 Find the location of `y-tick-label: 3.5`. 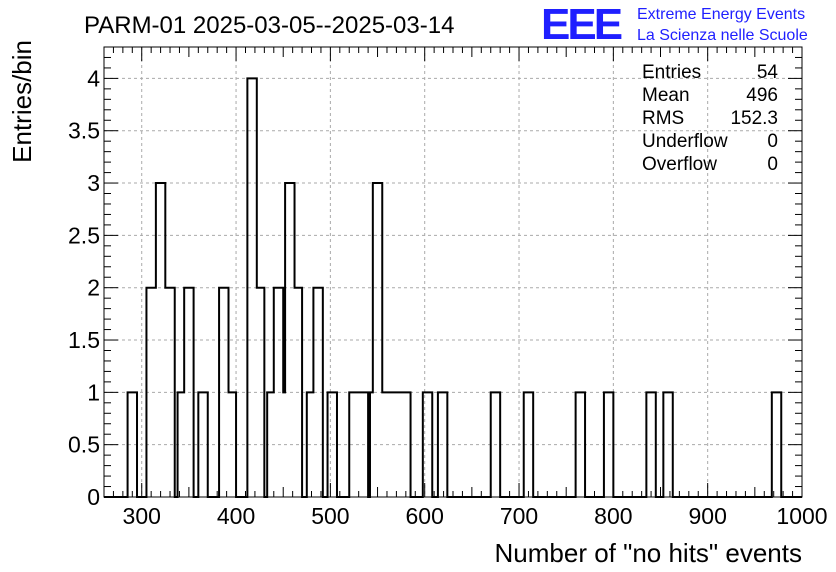

y-tick-label: 3.5 is located at coordinates (84, 131).